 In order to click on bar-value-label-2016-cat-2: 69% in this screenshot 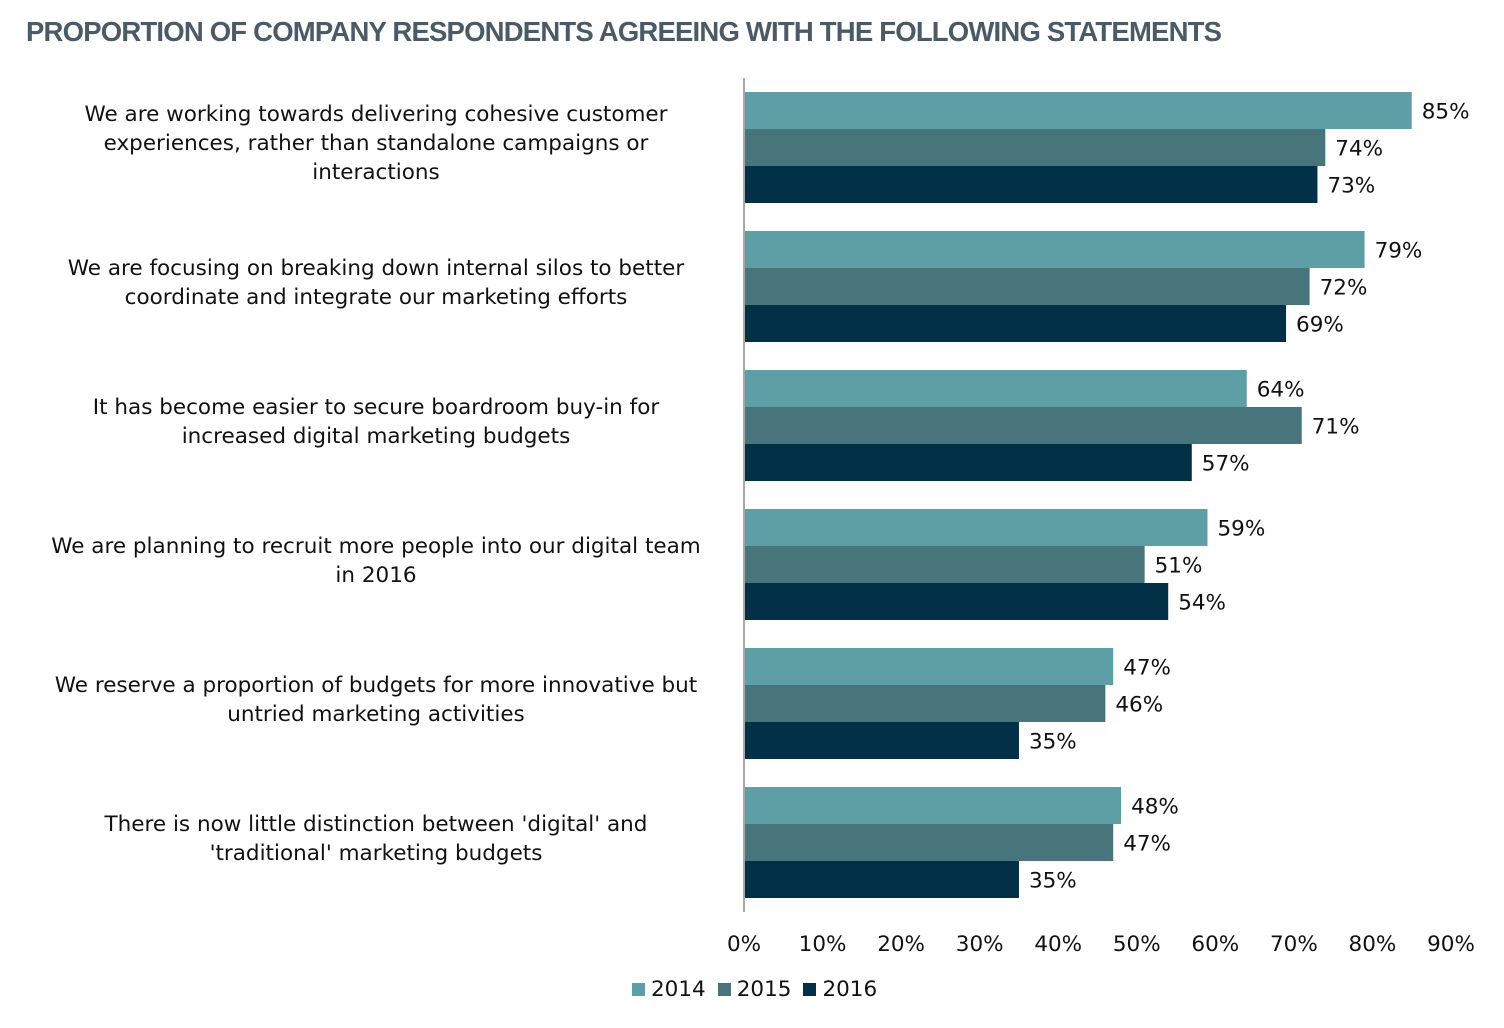, I will do `click(1320, 325)`.